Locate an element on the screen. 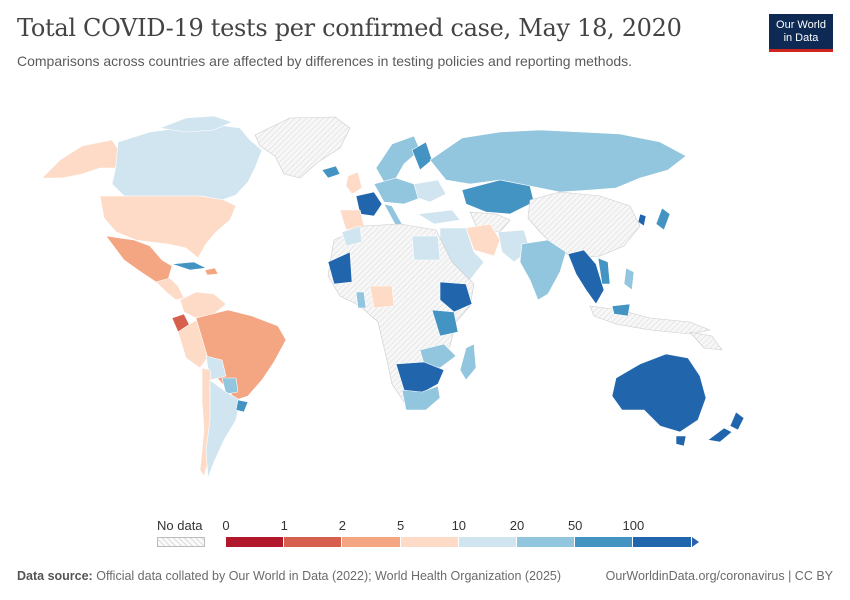  region-west-africa is located at coordinates (340, 268).